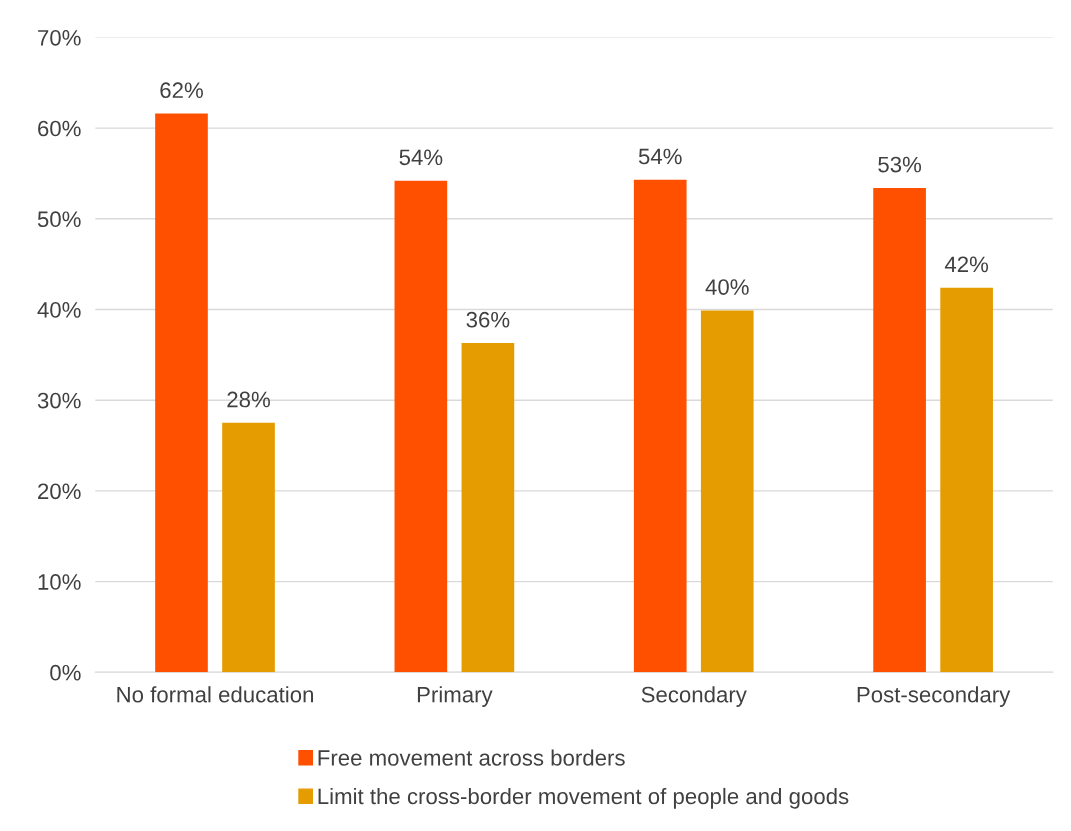  Describe the element at coordinates (488, 319) in the screenshot. I see `data-label: 36%` at that location.